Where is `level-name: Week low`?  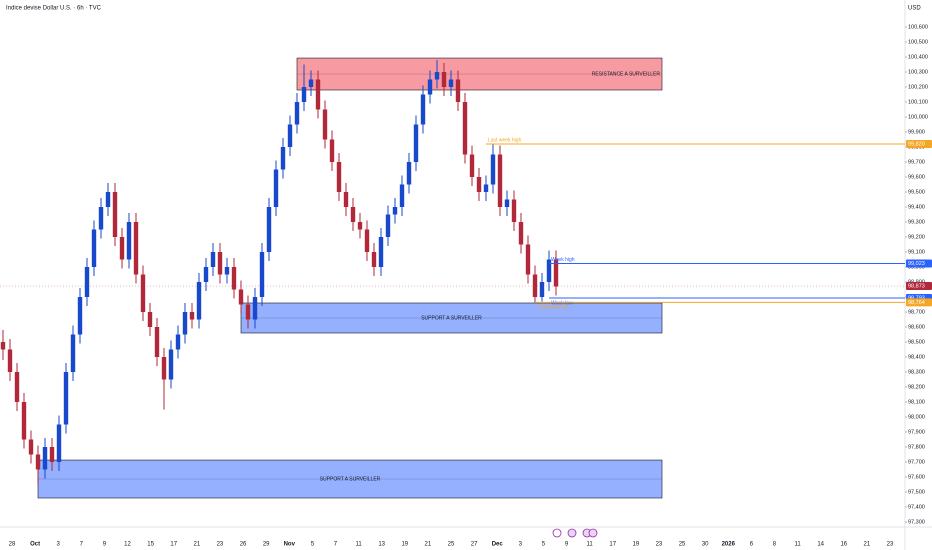
level-name: Week low is located at coordinates (562, 303).